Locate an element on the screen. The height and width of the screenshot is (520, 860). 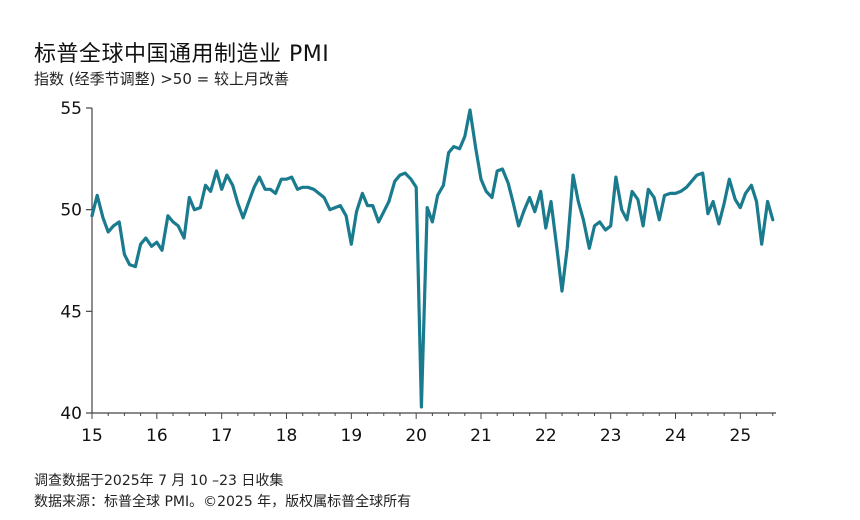
source-note: 数据来源：标普全球 PMI。©2025 年，版权属标普全球所有 is located at coordinates (223, 502).